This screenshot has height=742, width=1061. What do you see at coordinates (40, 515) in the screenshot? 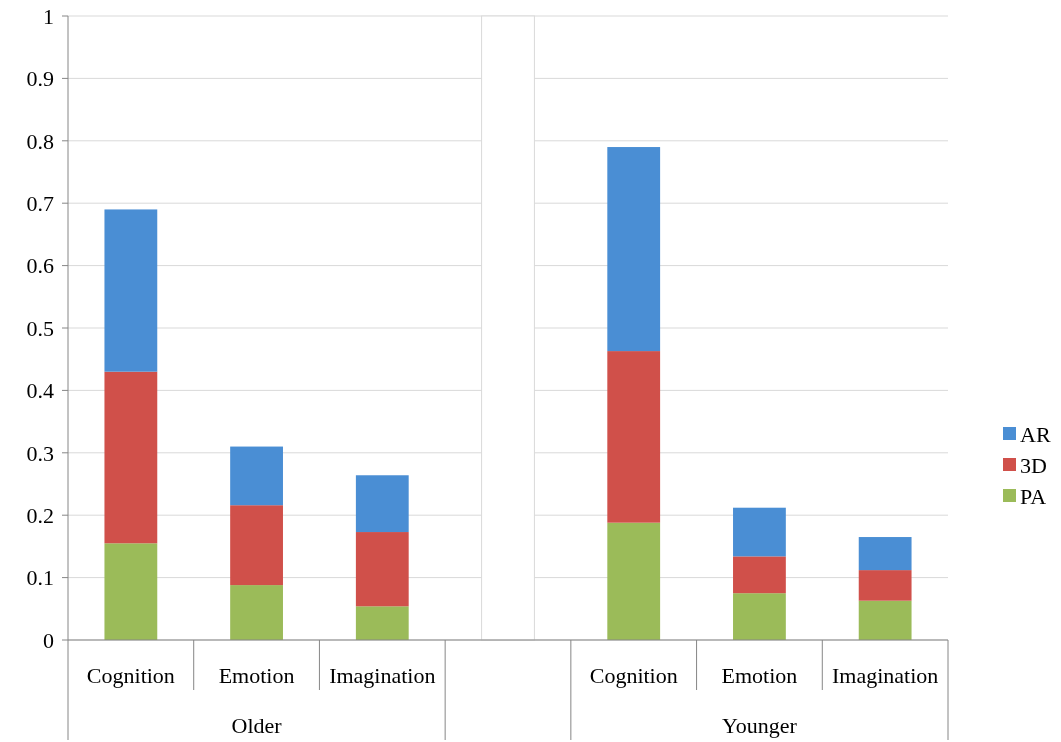
I see `y-tick-label: 0.2` at bounding box center [40, 515].